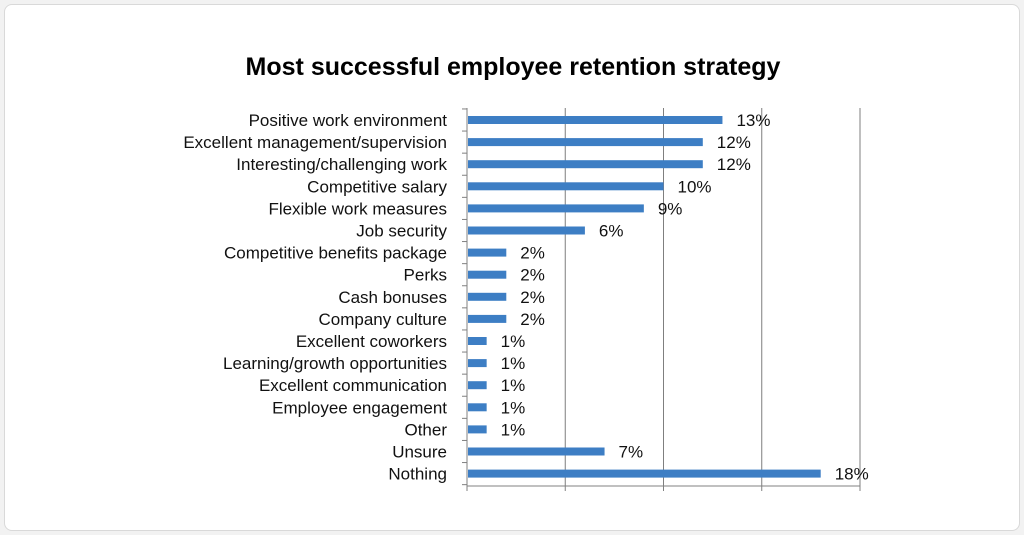  Describe the element at coordinates (357, 208) in the screenshot. I see `category-label: Flexible work measures` at that location.